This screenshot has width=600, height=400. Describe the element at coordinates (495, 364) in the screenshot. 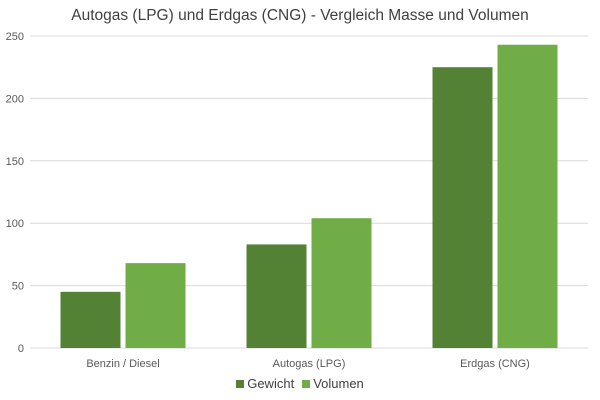

I see `x-category-label: Erdgas (CNG)` at that location.